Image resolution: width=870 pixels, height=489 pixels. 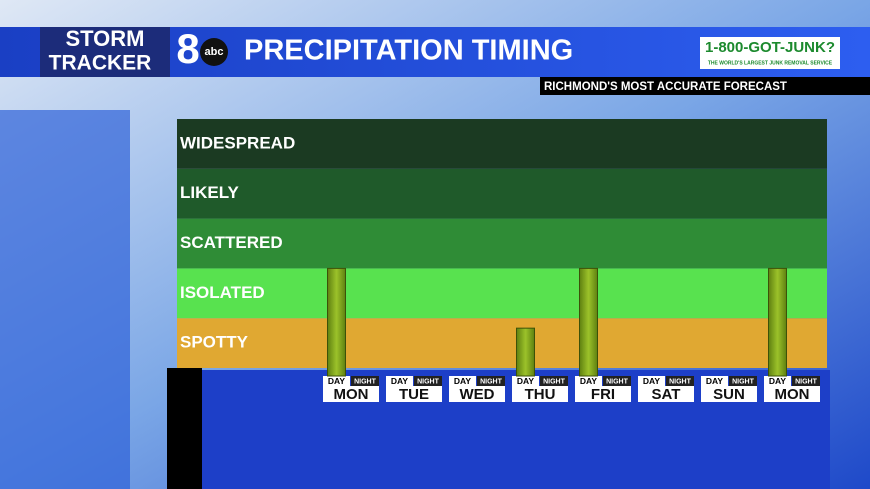 I want to click on level-label: SPOTTY, so click(x=214, y=342).